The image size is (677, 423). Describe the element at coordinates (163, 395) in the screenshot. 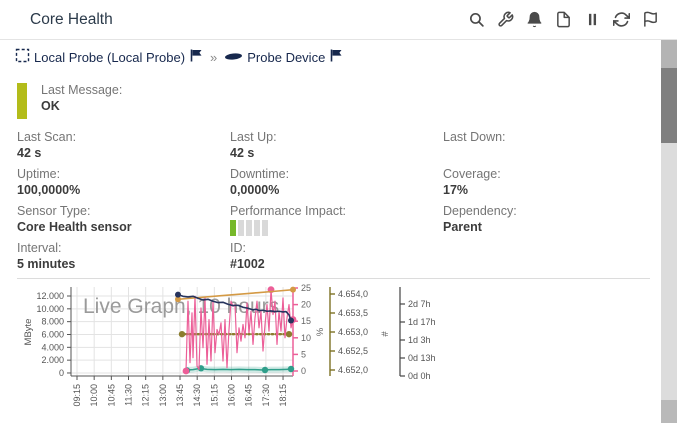

I see `svg-text: 13:00` at that location.